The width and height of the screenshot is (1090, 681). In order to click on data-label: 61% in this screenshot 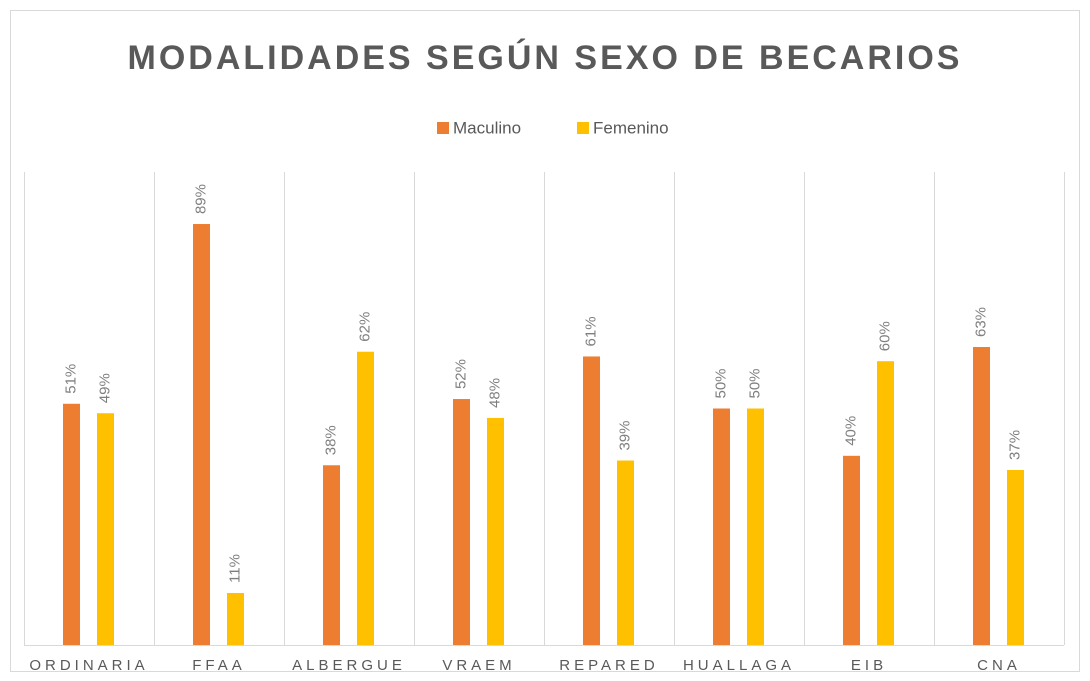, I will do `click(590, 331)`.